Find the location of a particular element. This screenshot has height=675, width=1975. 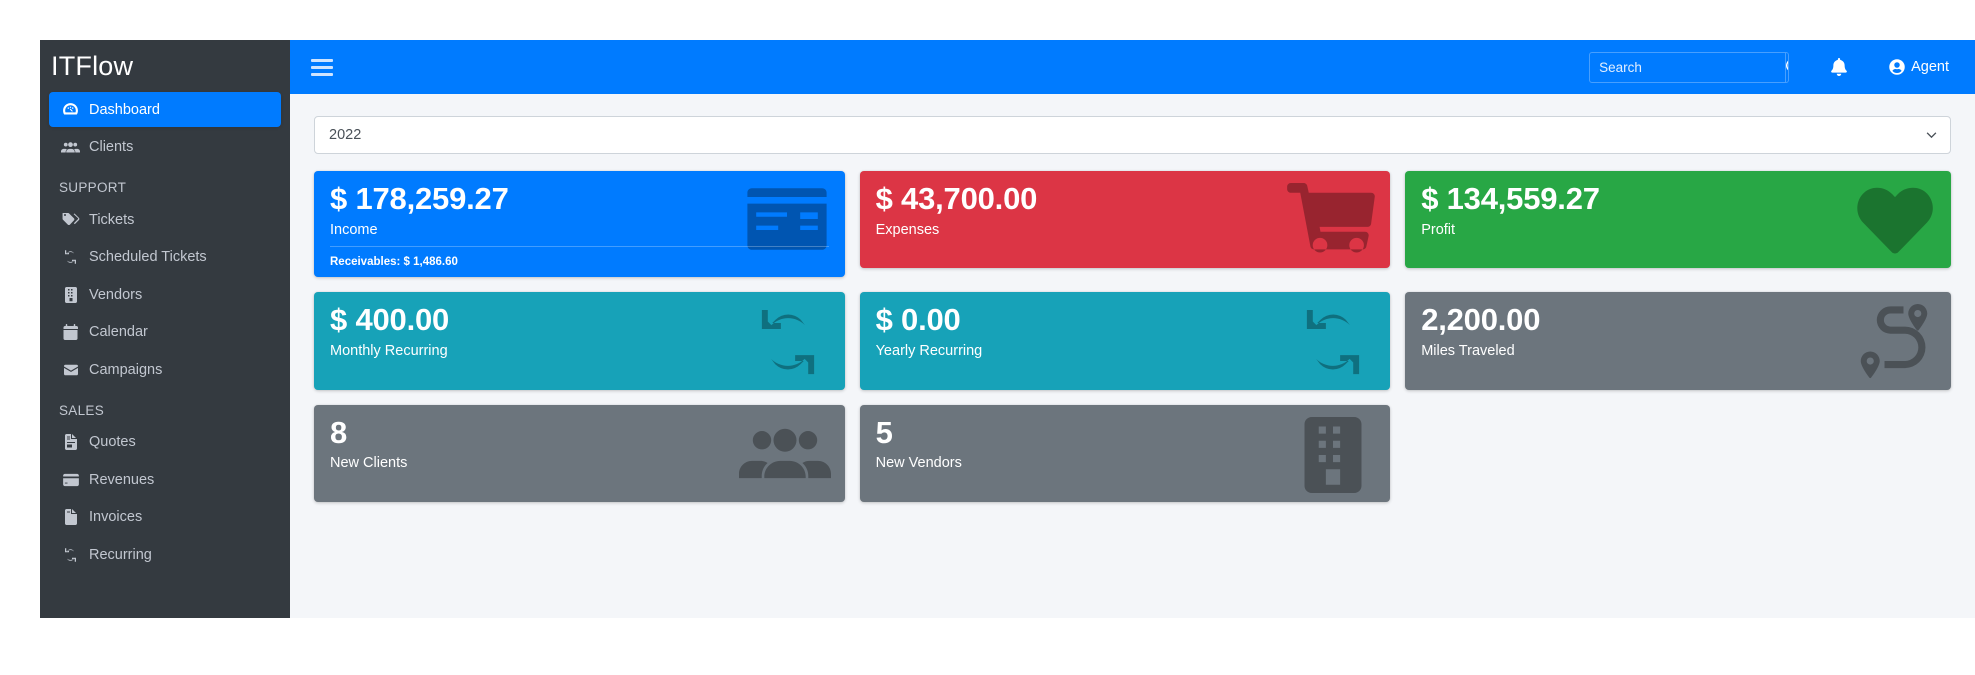

bell-icon is located at coordinates (1839, 67).